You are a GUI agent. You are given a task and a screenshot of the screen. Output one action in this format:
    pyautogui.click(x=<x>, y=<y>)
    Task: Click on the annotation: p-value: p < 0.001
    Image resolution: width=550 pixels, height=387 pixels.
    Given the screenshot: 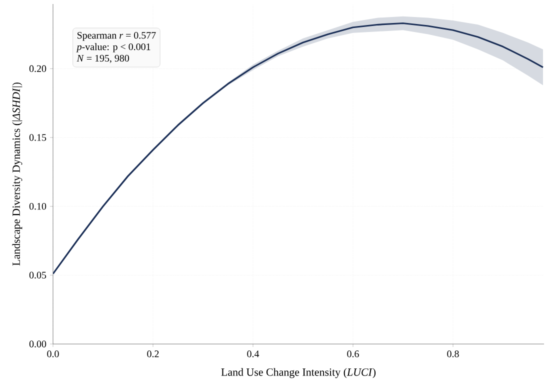 What is the action you would take?
    pyautogui.click(x=113, y=47)
    